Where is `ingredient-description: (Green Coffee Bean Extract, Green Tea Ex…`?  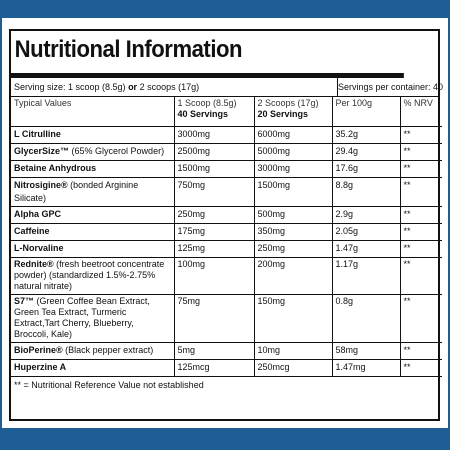
ingredient-description: (Green Coffee Bean Extract, Green Tea Ex… is located at coordinates (82, 317).